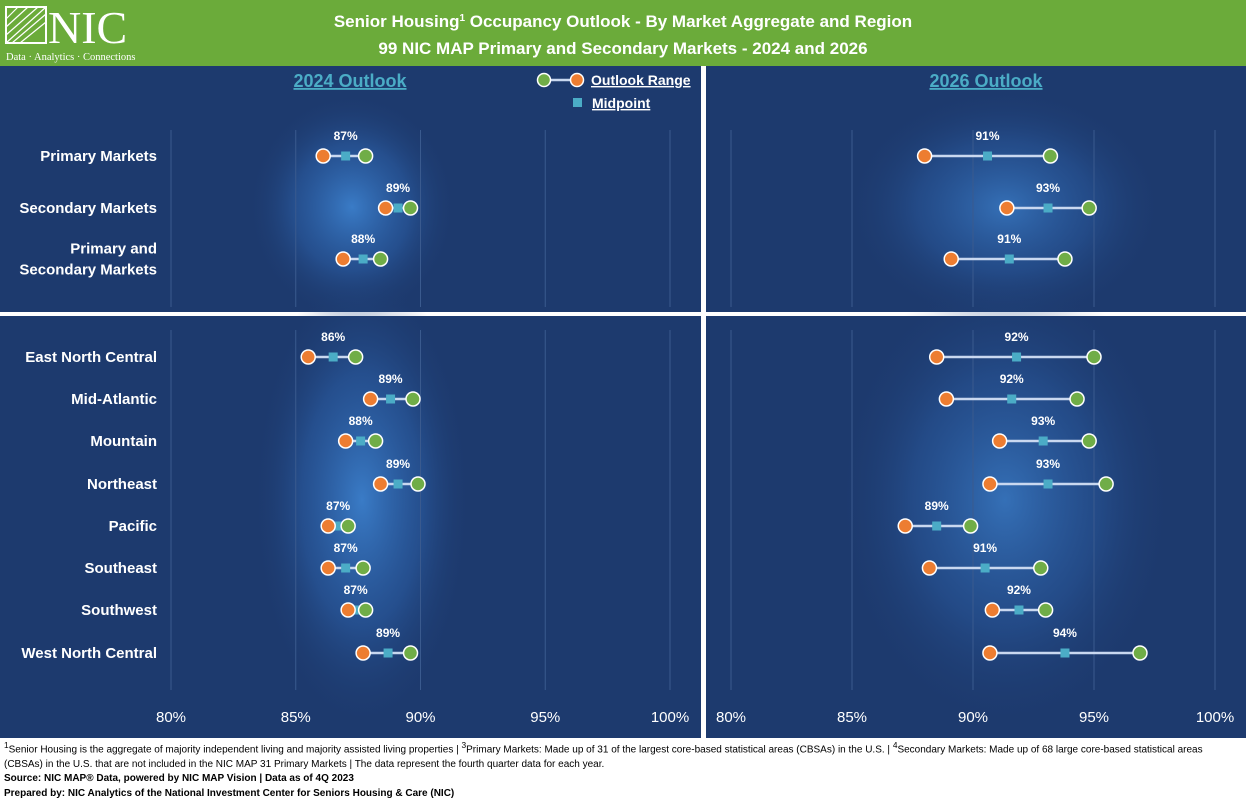  I want to click on x-tick-label-2024: 95%, so click(545, 717).